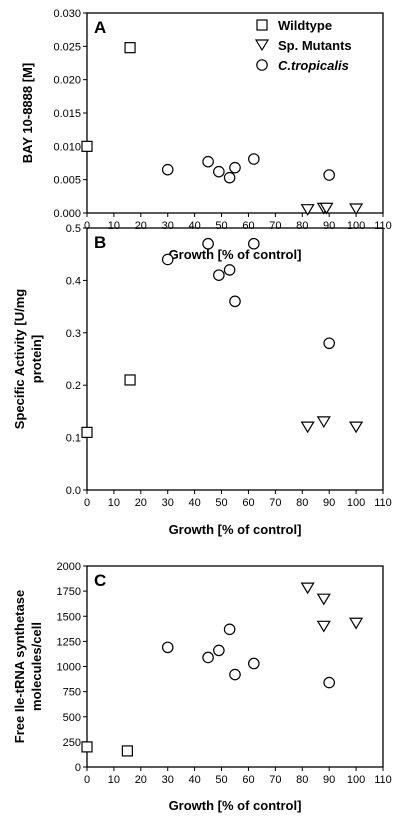  I want to click on y-axis-label: BAY 10-8888 [M], so click(27, 113).